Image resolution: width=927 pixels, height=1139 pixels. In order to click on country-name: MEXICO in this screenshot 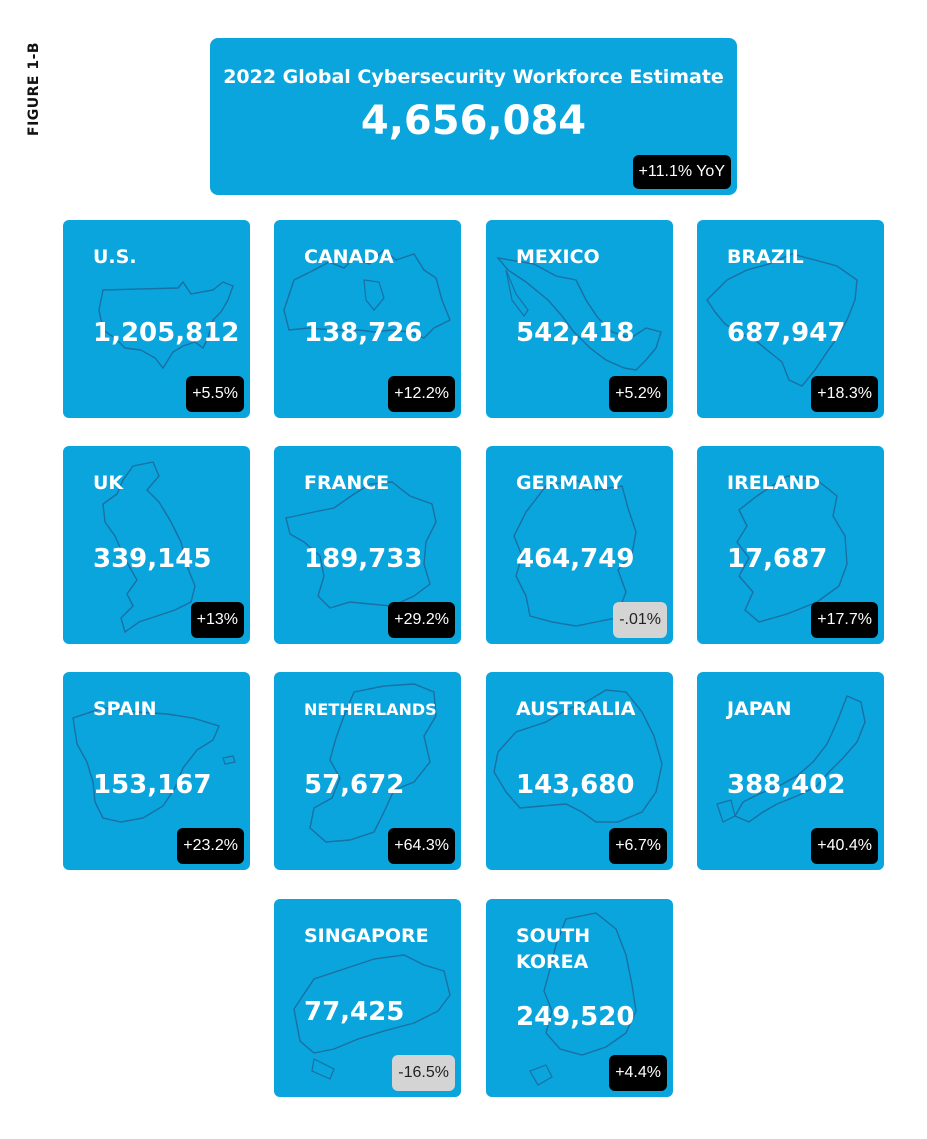, I will do `click(558, 257)`.